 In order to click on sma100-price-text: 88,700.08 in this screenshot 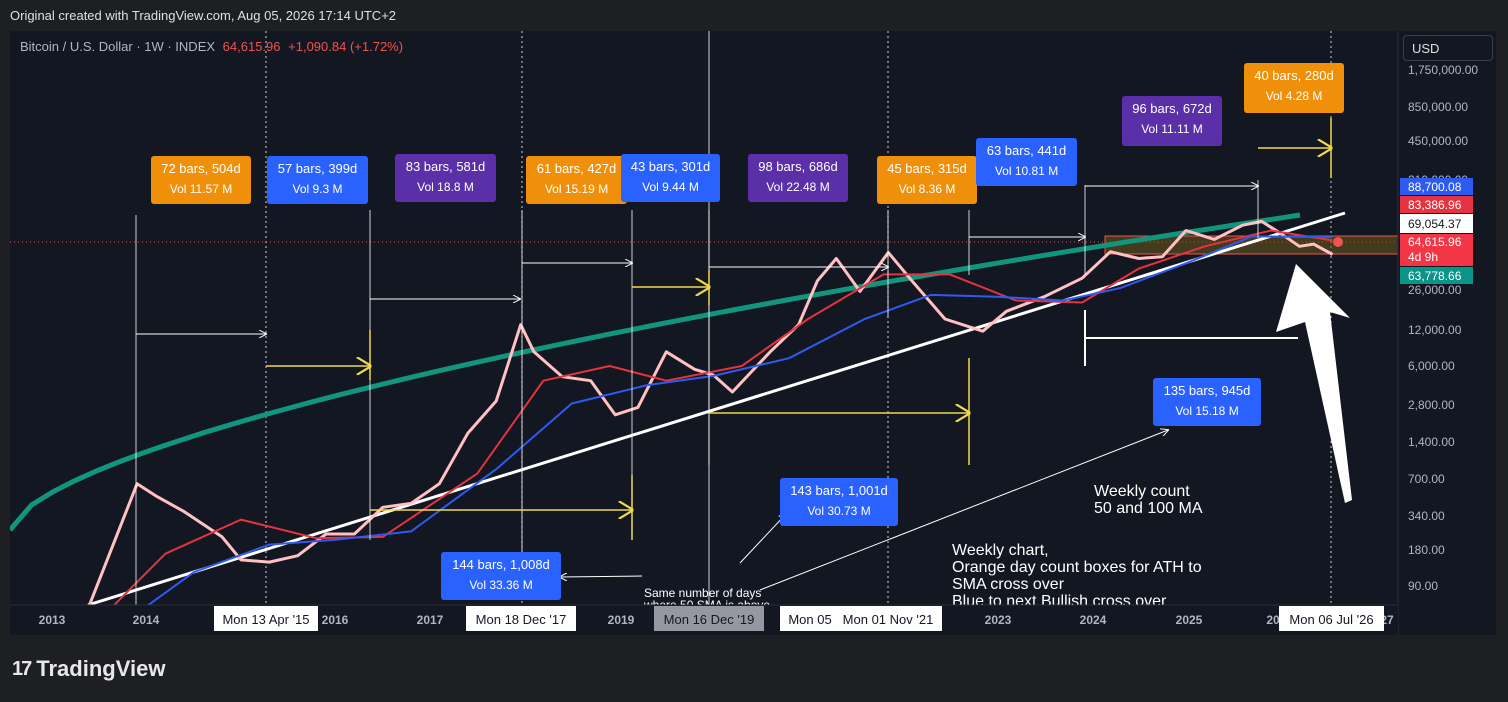, I will do `click(1435, 187)`.